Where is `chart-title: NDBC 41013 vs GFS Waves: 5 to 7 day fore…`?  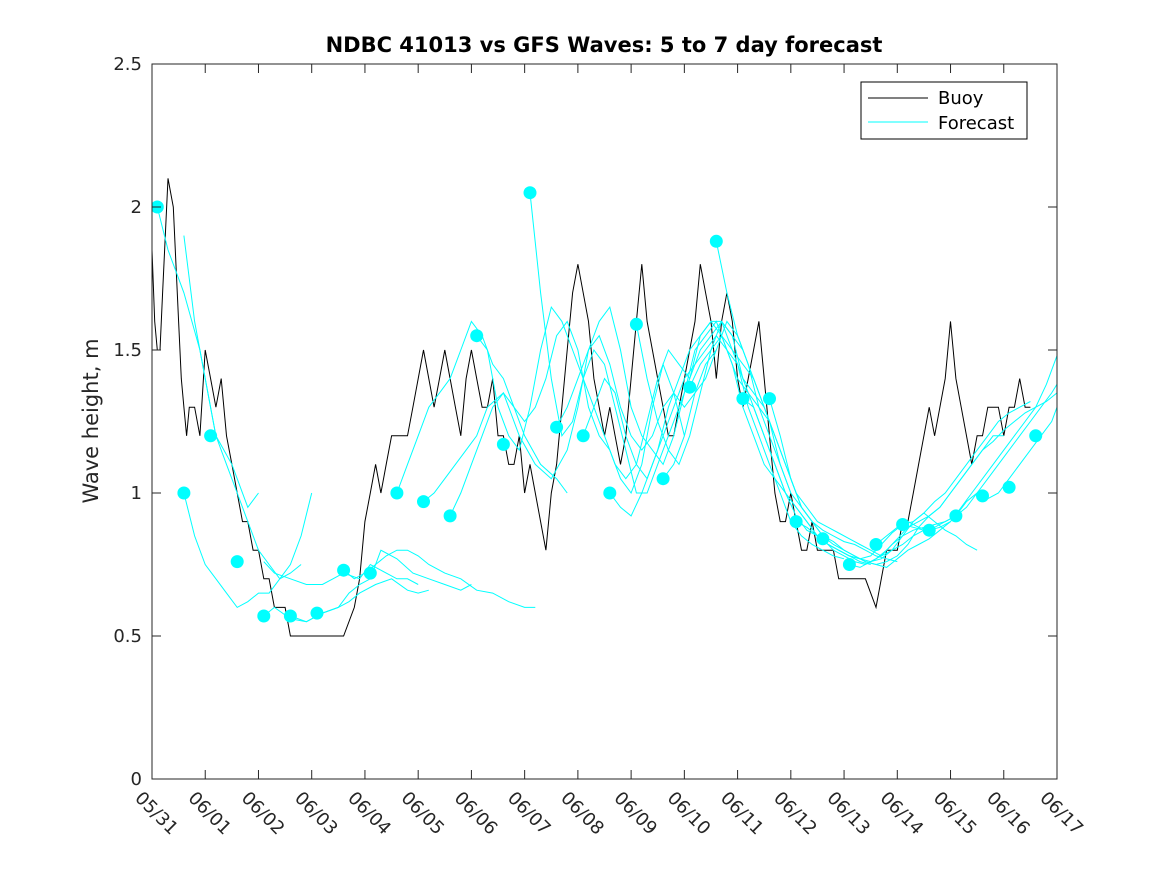
chart-title: NDBC 41013 vs GFS Waves: 5 to 7 day fore… is located at coordinates (604, 45).